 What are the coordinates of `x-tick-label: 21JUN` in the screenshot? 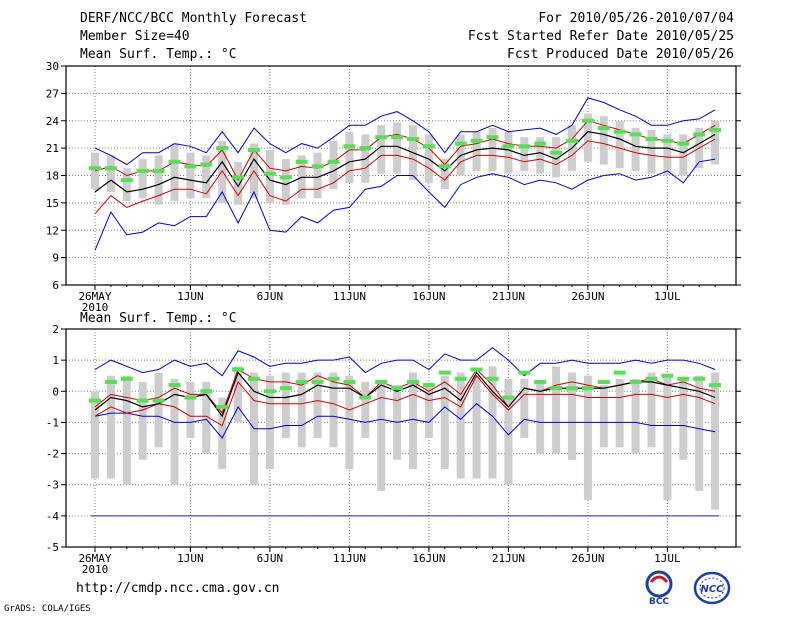 It's located at (508, 296).